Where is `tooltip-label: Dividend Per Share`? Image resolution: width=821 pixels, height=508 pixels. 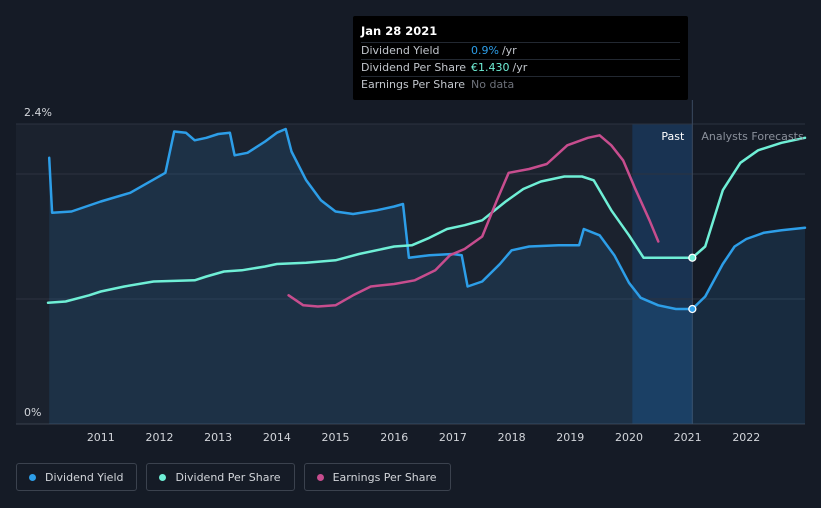 tooltip-label: Dividend Per Share is located at coordinates (414, 67).